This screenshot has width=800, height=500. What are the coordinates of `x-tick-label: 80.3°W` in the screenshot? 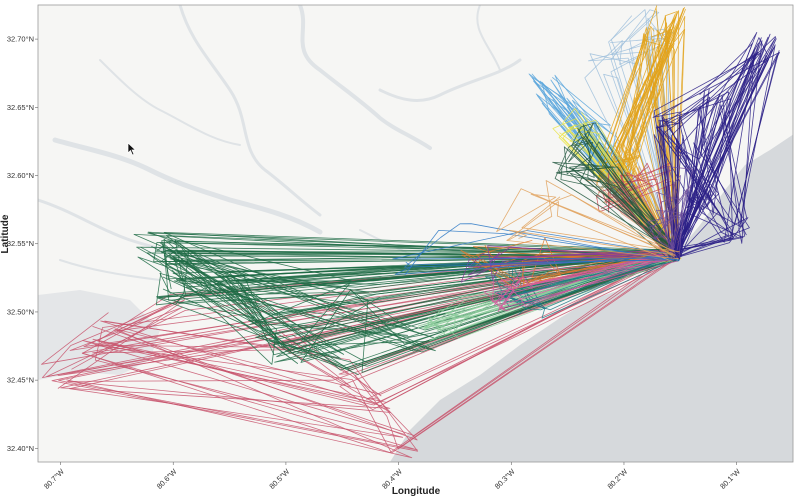 It's located at (505, 478).